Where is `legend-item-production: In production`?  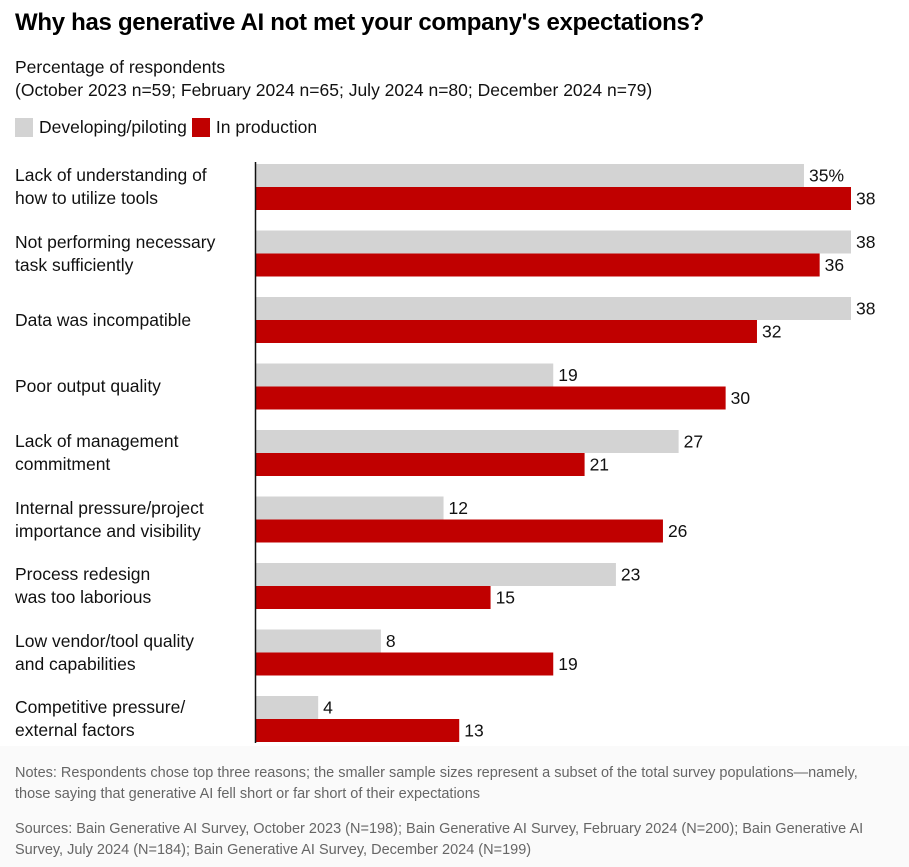 legend-item-production: In production is located at coordinates (254, 127).